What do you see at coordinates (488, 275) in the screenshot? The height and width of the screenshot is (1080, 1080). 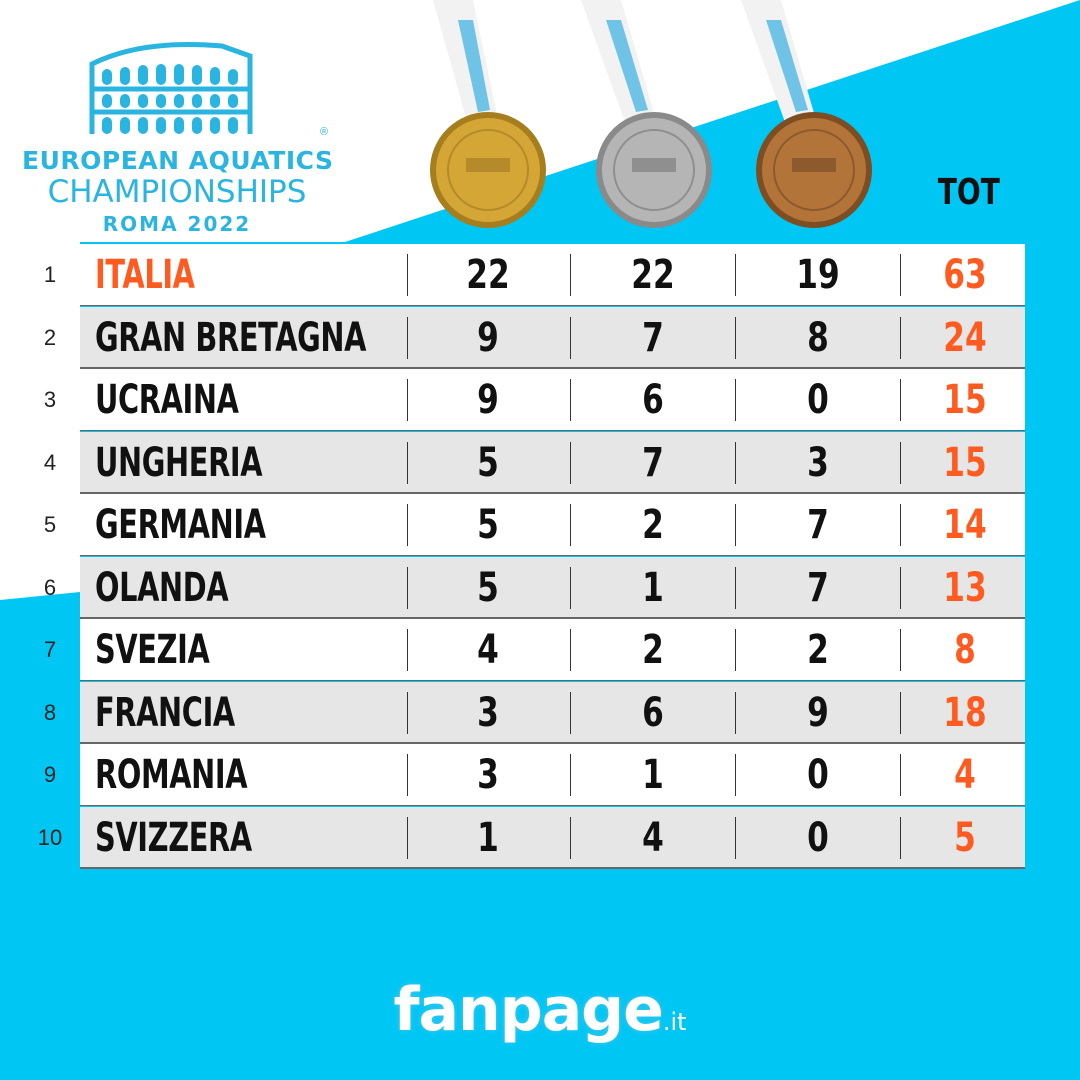 I see `gold-count: 22` at bounding box center [488, 275].